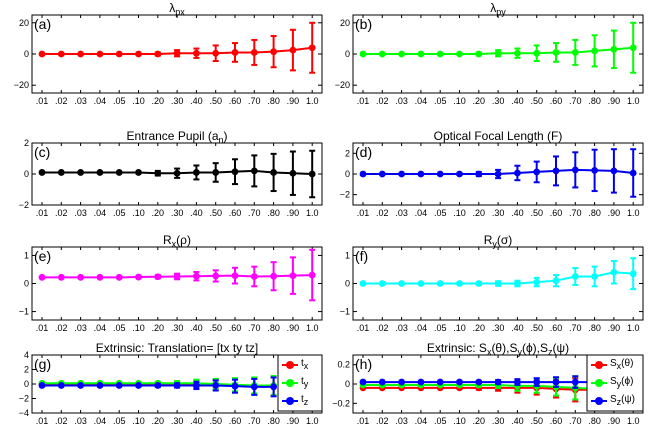 This screenshot has height=446, width=656. Describe the element at coordinates (26, 370) in the screenshot. I see `y-tick-label: 2` at that location.